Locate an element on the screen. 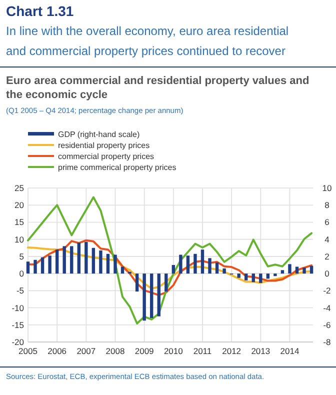 The height and width of the screenshot is (395, 336). legend-label: prime commerical property prices is located at coordinates (117, 167).